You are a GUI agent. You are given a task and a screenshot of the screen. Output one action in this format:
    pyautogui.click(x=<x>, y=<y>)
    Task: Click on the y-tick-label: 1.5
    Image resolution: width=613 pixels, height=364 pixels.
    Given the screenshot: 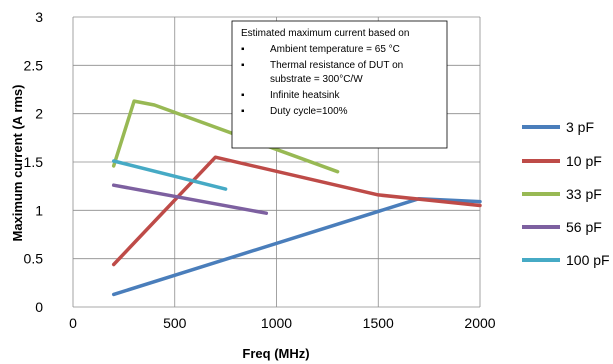 What is the action you would take?
    pyautogui.click(x=34, y=162)
    